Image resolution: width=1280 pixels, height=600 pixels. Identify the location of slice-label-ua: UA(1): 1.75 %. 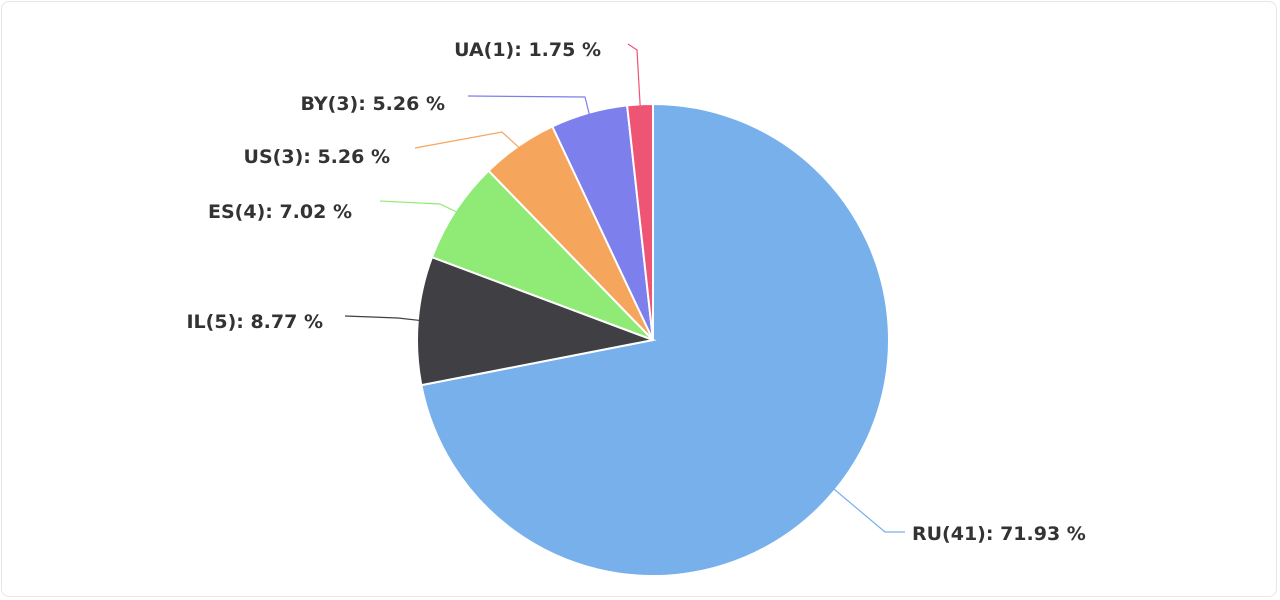
(527, 50).